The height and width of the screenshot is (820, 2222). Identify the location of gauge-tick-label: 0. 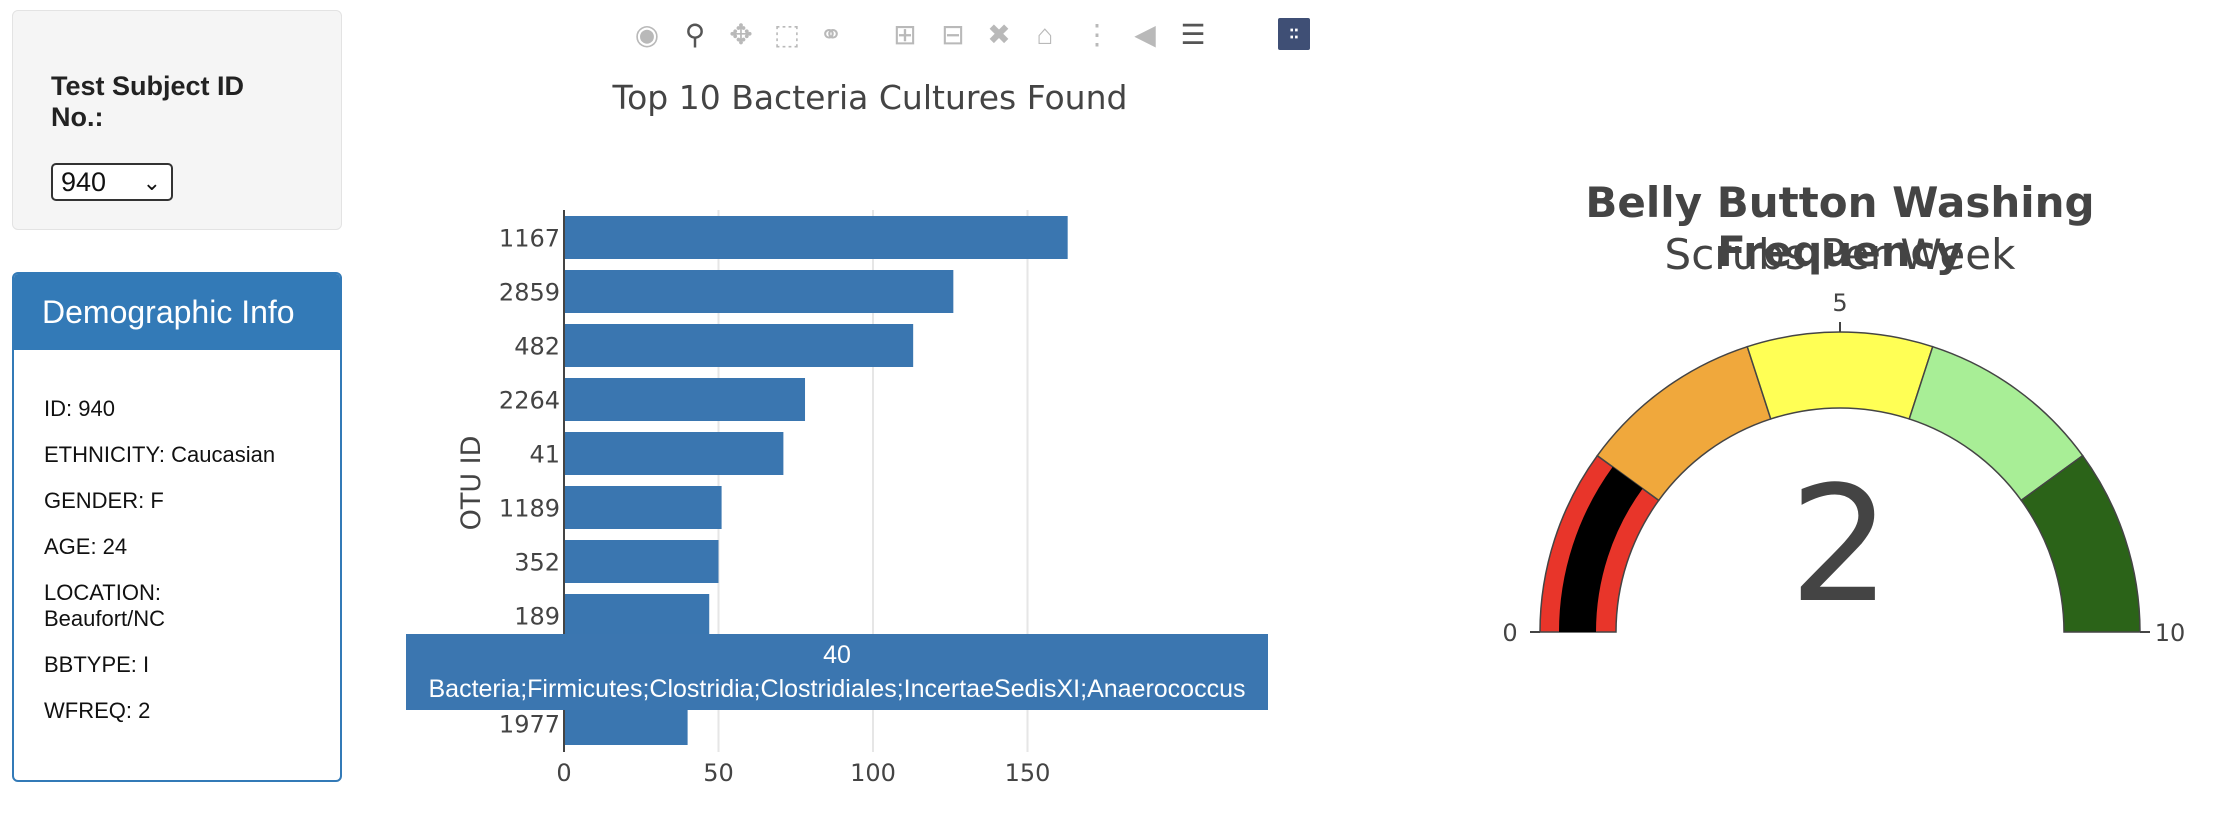
(1509, 633).